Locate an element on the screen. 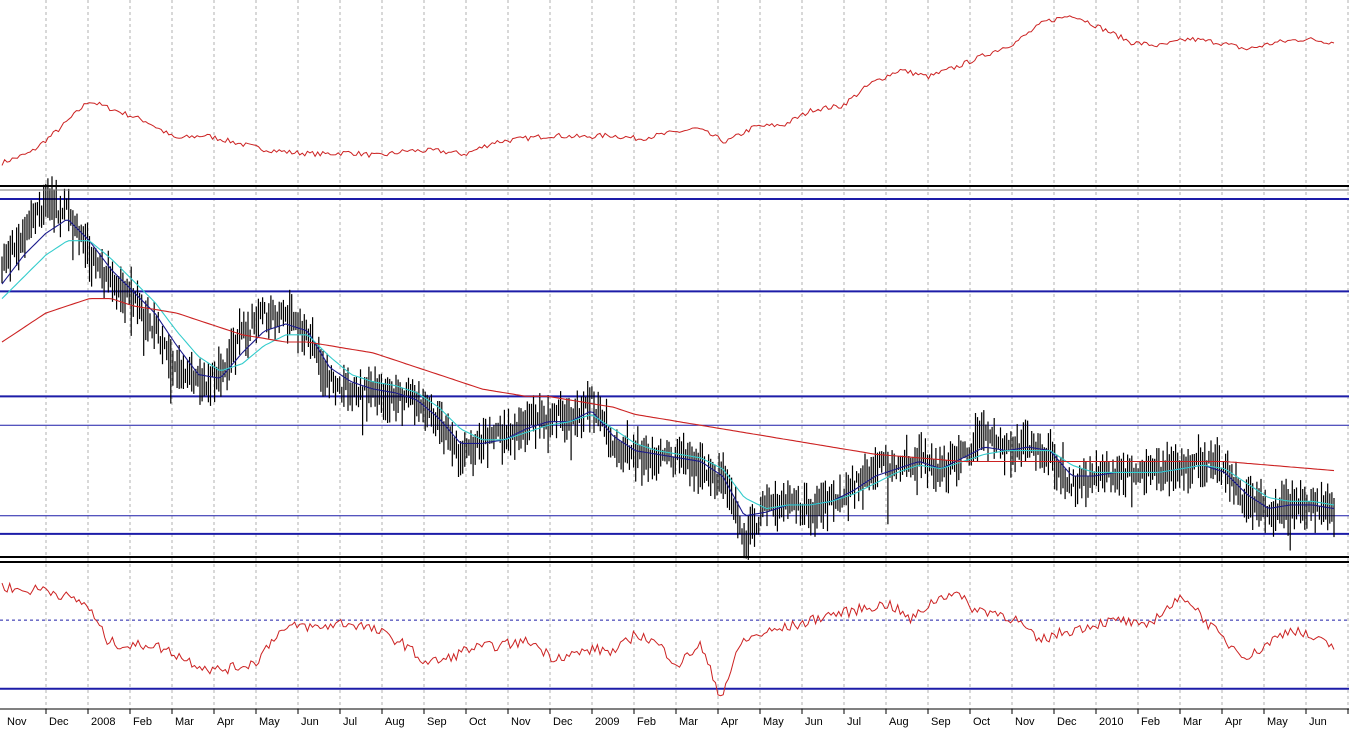 This screenshot has height=731, width=1349. x-tick-label: 2009 is located at coordinates (607, 722).